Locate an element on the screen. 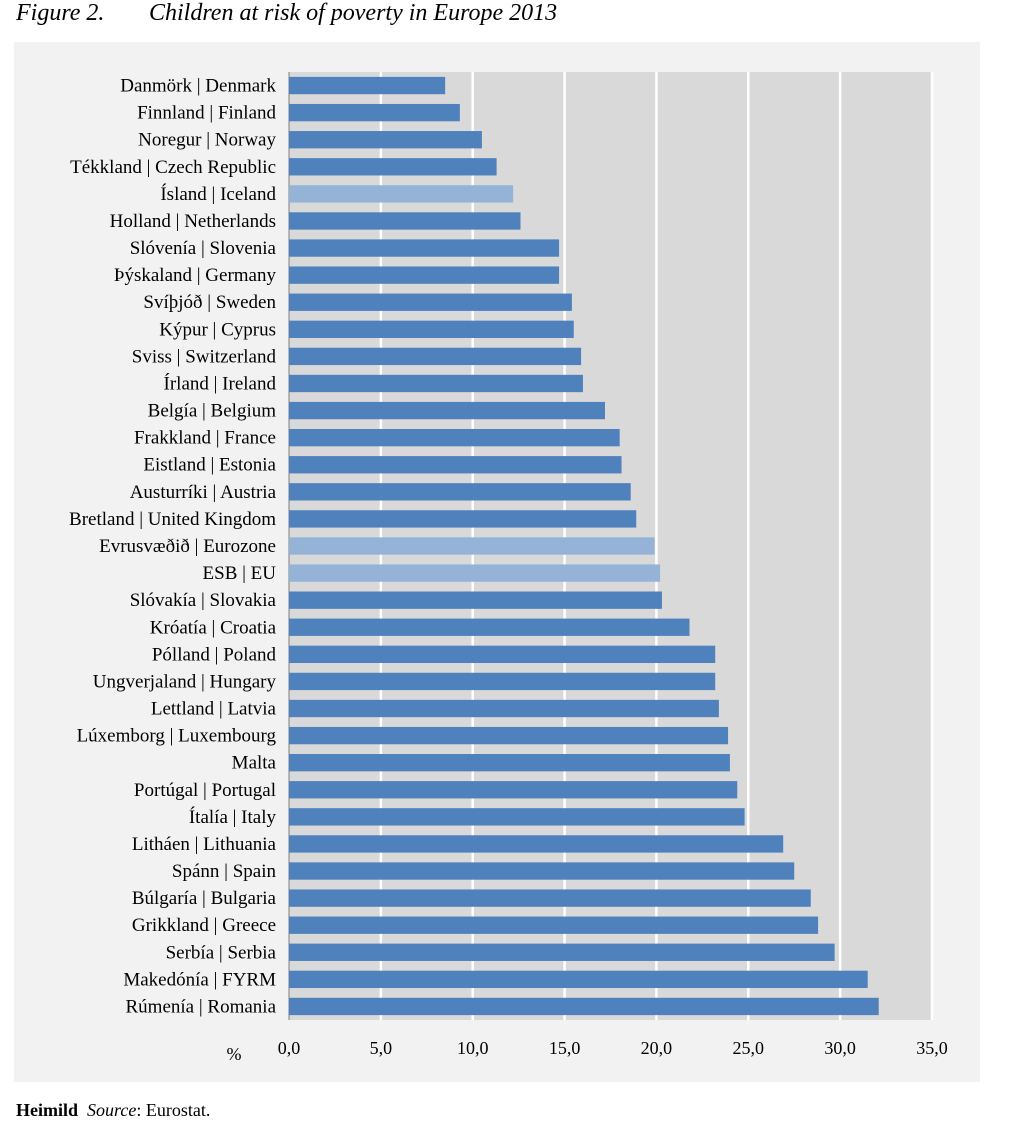 Image resolution: width=1024 pixels, height=1130 pixels. category-label: Evrusvæðið | Eurozone is located at coordinates (187, 546).